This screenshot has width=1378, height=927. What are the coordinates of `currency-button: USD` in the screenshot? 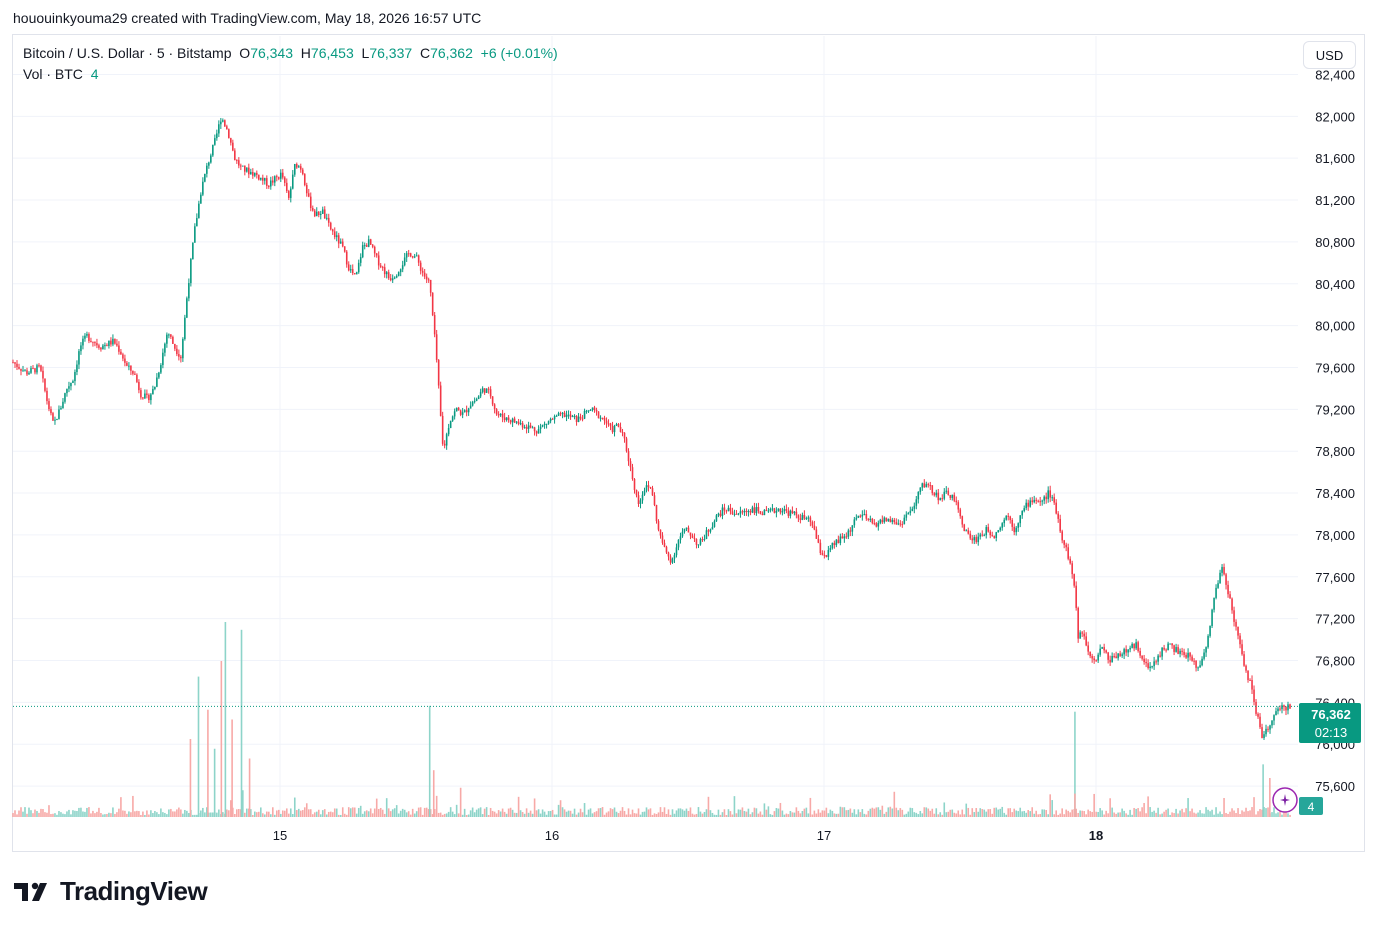 It's located at (1329, 55).